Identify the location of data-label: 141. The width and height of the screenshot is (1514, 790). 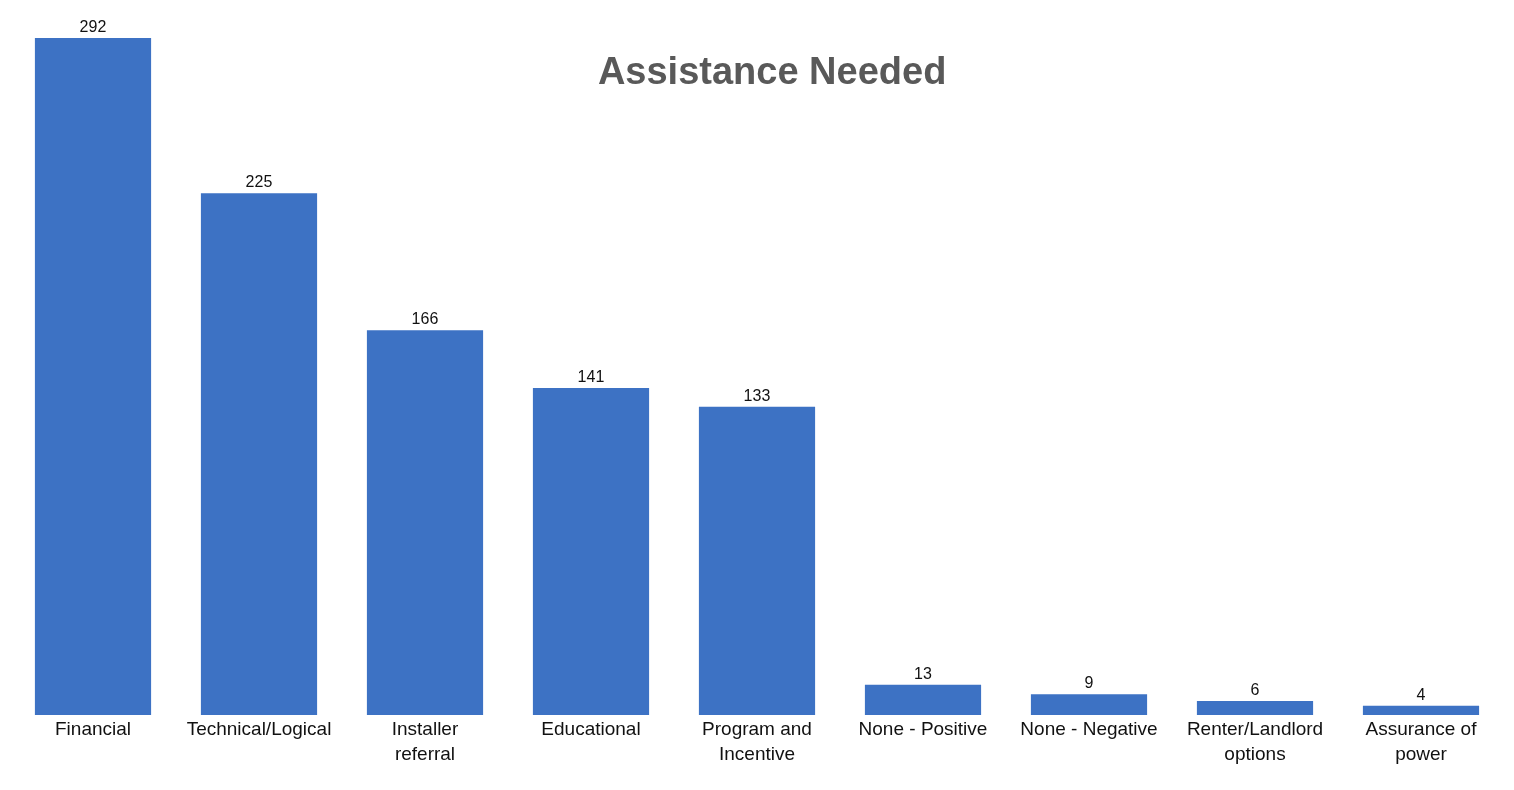
(591, 377).